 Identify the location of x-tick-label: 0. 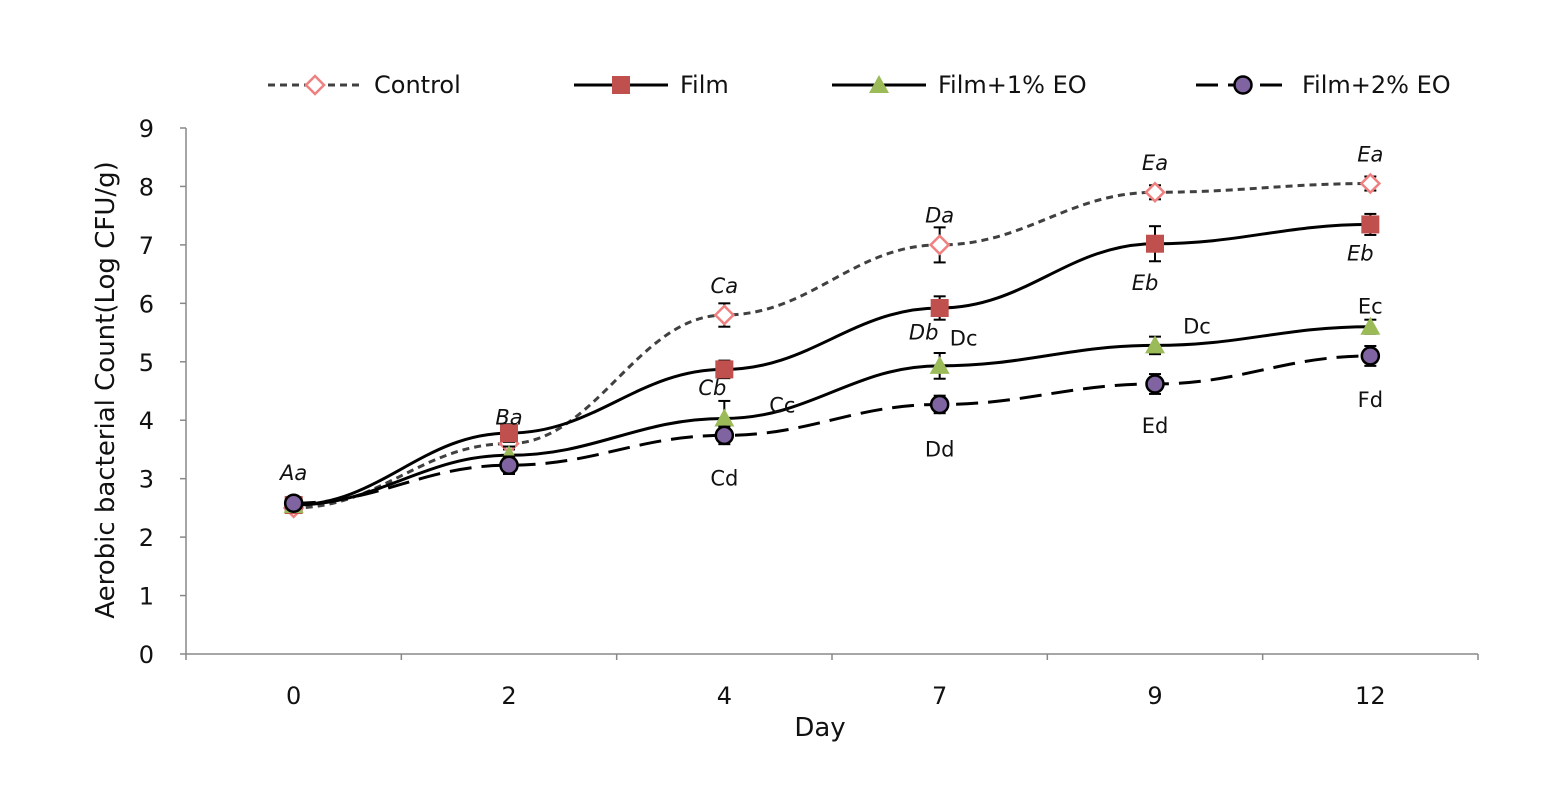
(293, 696).